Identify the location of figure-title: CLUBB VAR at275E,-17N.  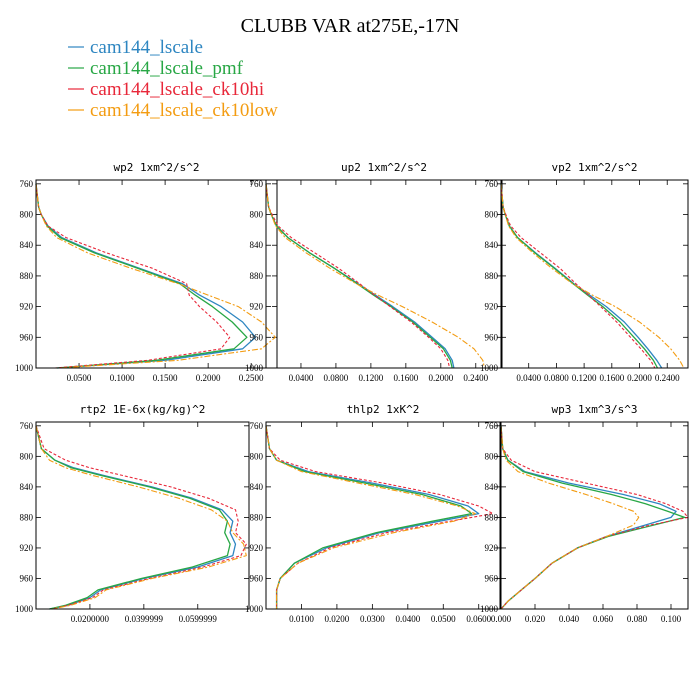
(350, 26).